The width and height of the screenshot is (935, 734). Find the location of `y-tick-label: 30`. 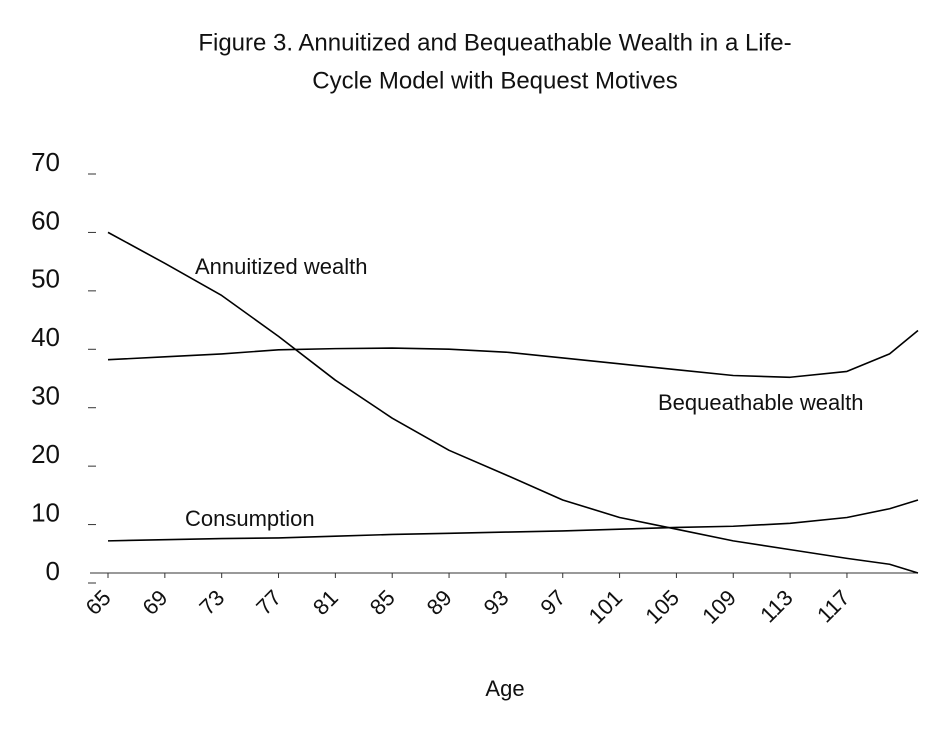

y-tick-label: 30 is located at coordinates (45, 396).